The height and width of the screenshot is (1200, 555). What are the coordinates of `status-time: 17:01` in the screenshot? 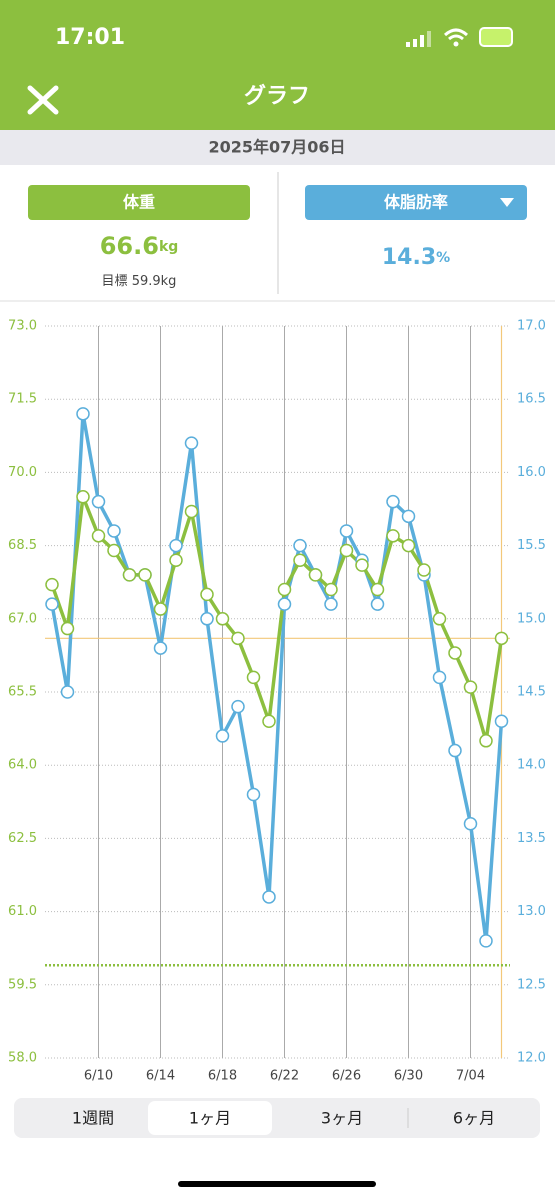 It's located at (90, 37).